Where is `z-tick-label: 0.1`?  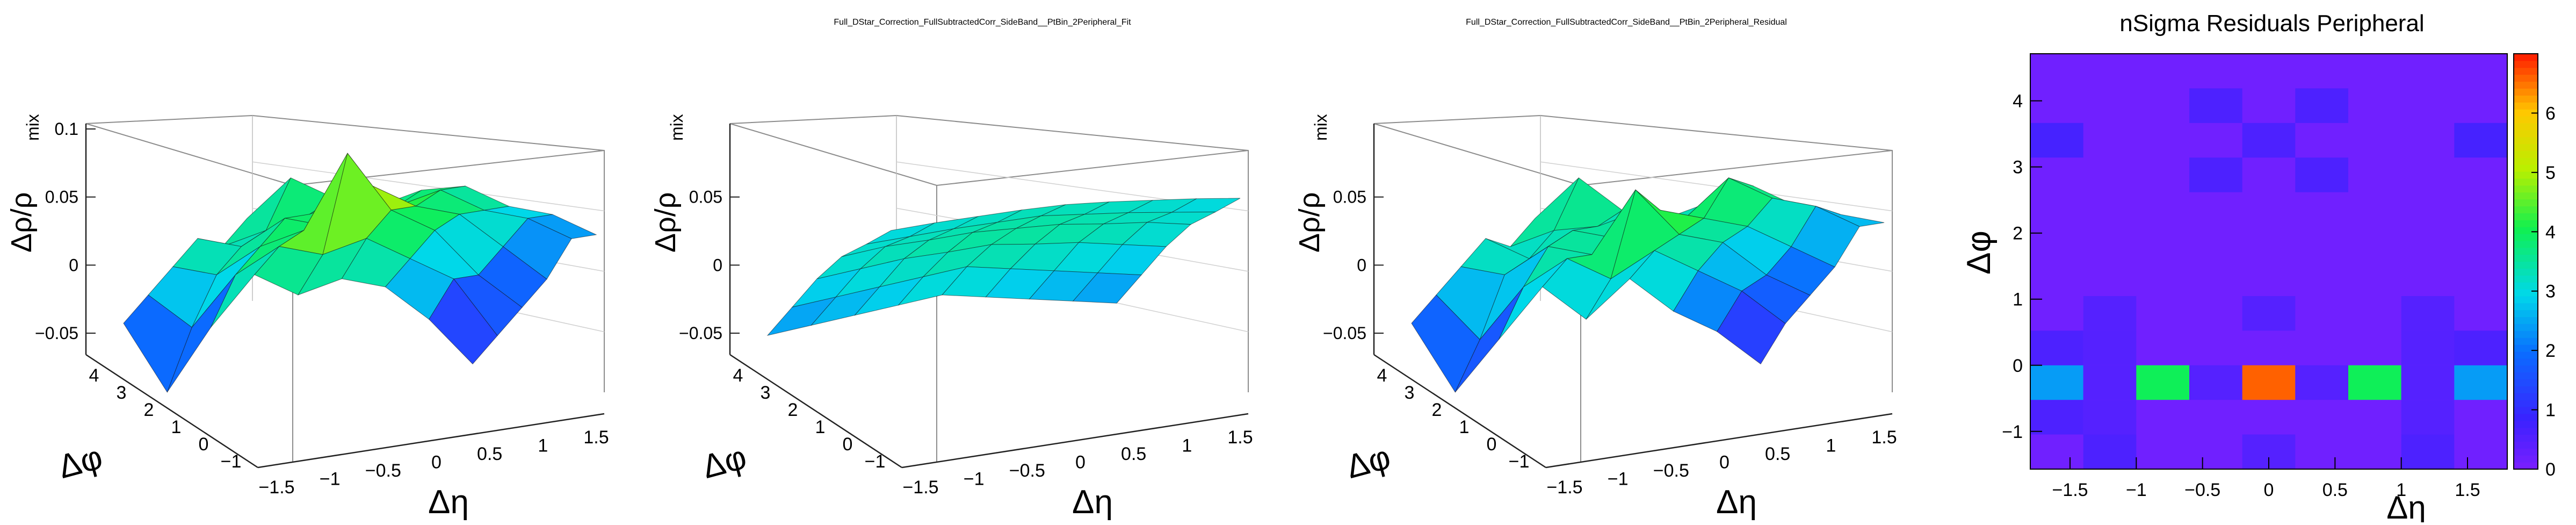
z-tick-label: 0.1 is located at coordinates (66, 129).